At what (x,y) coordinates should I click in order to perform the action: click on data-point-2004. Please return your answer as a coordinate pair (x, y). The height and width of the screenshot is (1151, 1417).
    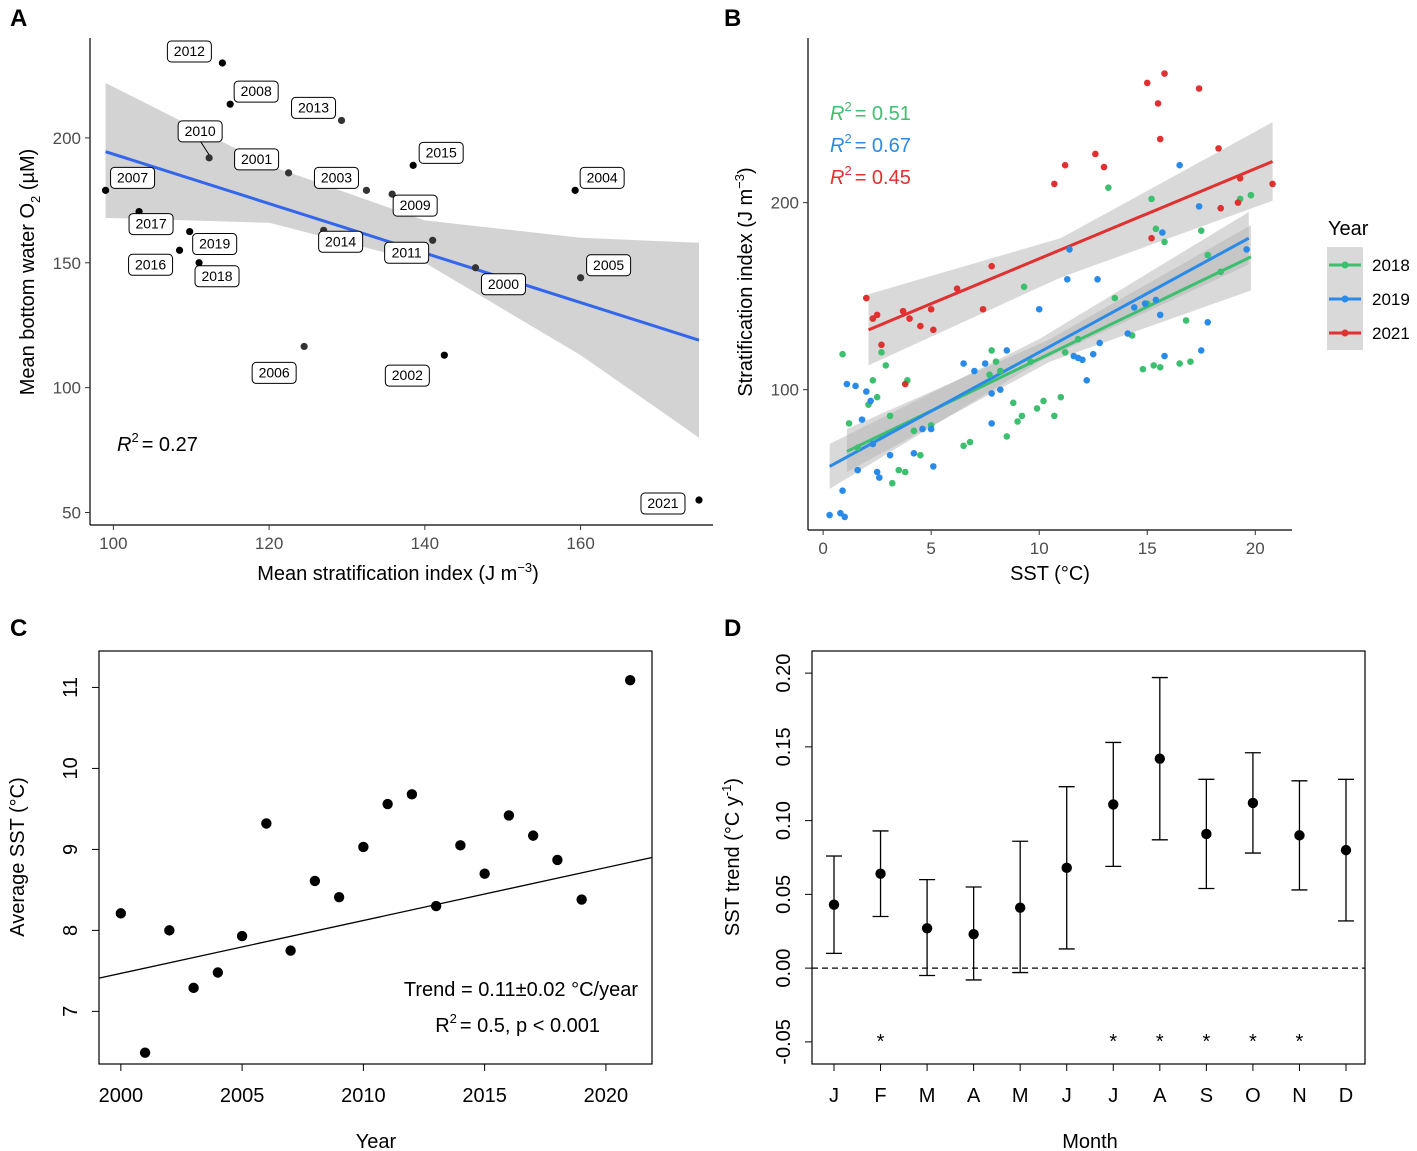
    Looking at the image, I should click on (575, 190).